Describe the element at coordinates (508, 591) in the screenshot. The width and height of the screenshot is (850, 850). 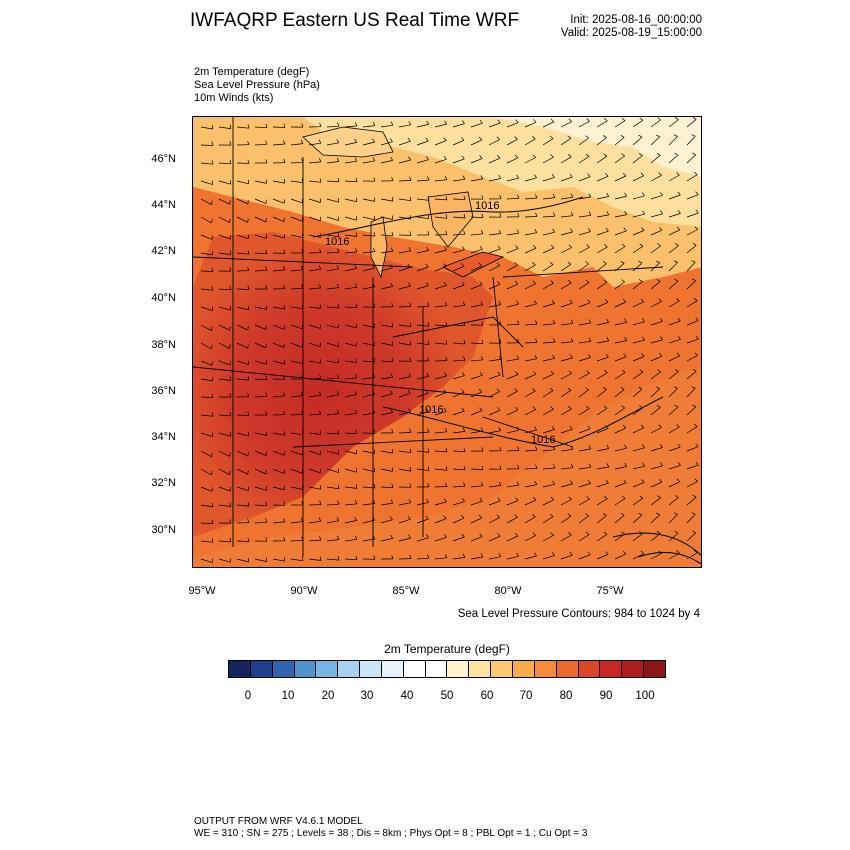
I see `lon-label-80: 80°W` at that location.